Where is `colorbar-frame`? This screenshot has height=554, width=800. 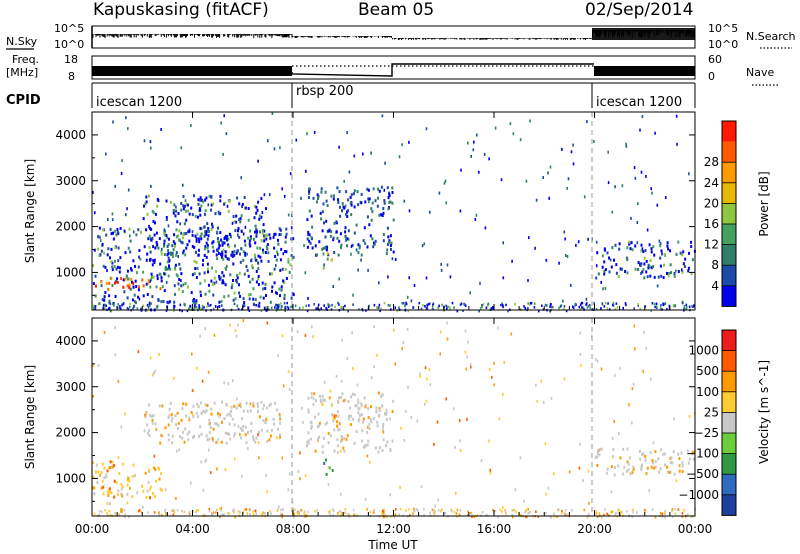 colorbar-frame is located at coordinates (729, 422).